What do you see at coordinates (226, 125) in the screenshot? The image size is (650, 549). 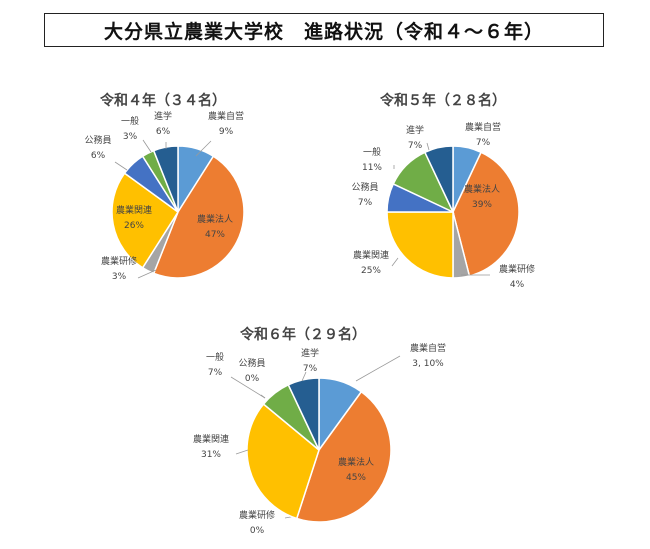 I see `data-label-0-0: 農業自営 9%` at bounding box center [226, 125].